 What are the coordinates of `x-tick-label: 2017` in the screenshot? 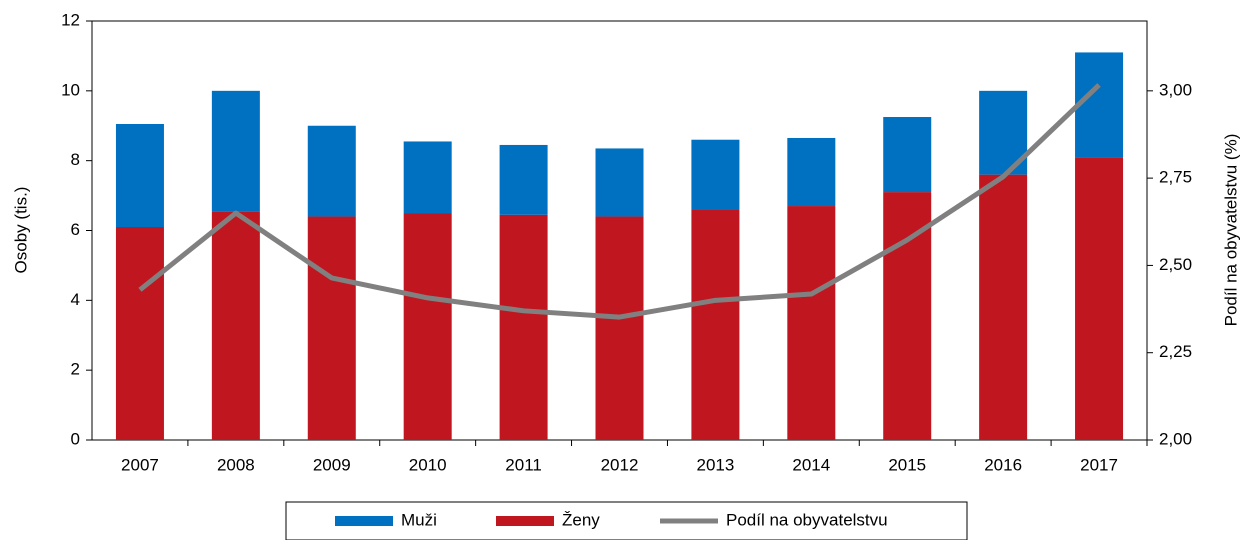 It's located at (1099, 464).